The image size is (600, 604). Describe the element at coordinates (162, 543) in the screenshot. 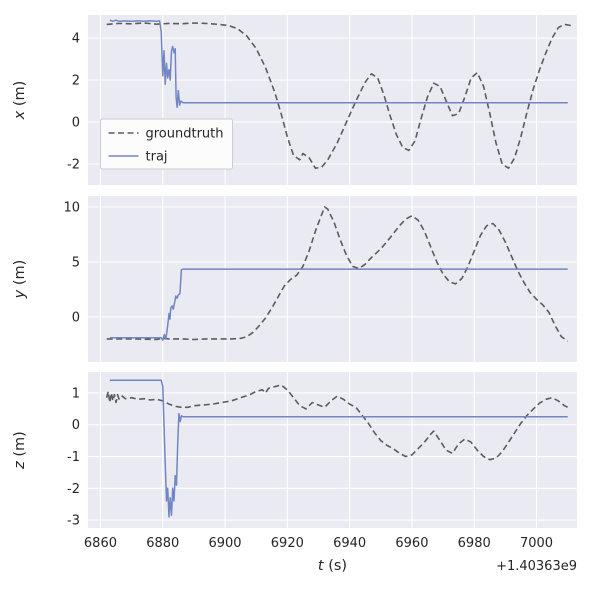

I see `x-tick-label: 6880` at that location.